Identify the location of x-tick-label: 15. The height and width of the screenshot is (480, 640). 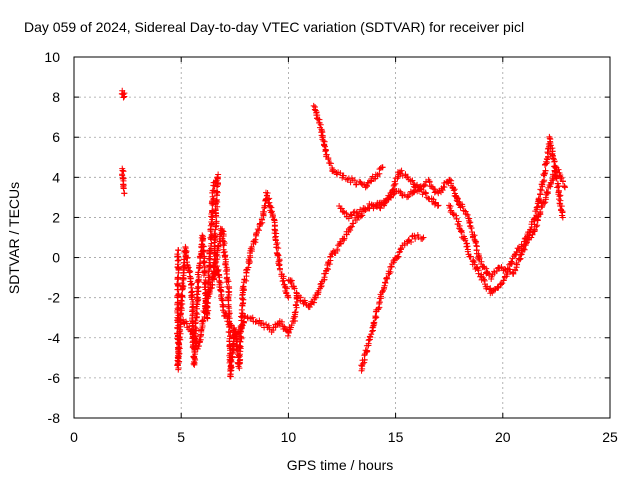
(396, 437).